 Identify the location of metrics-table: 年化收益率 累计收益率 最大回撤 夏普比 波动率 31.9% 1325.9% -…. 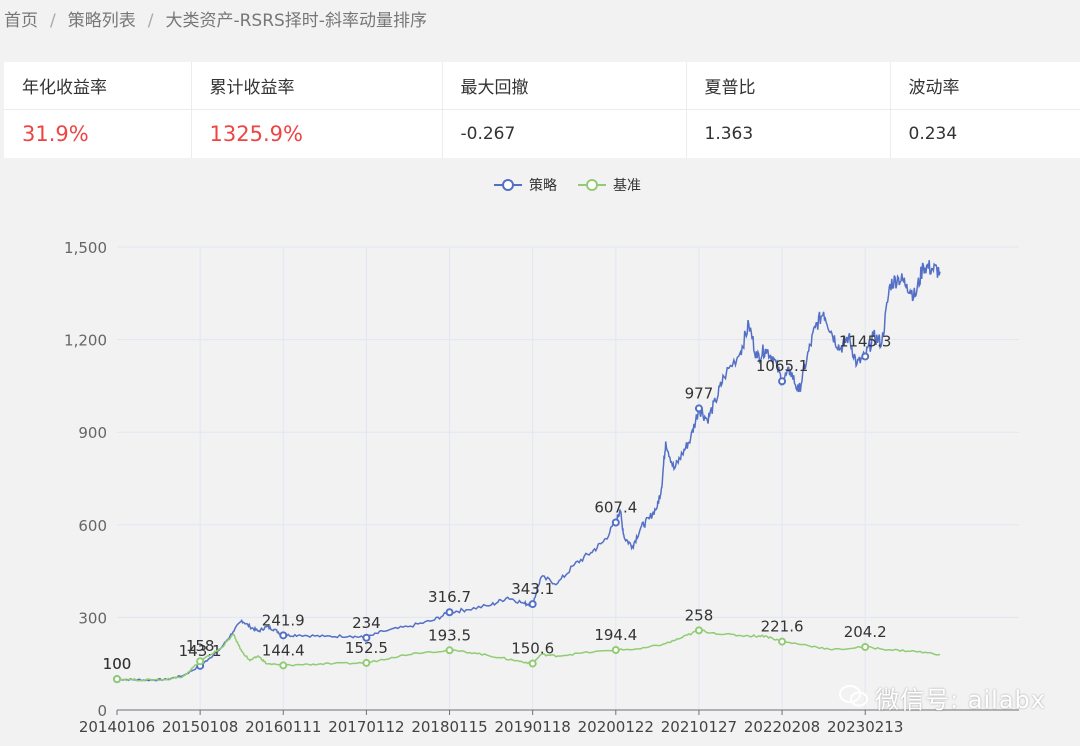
(542, 110).